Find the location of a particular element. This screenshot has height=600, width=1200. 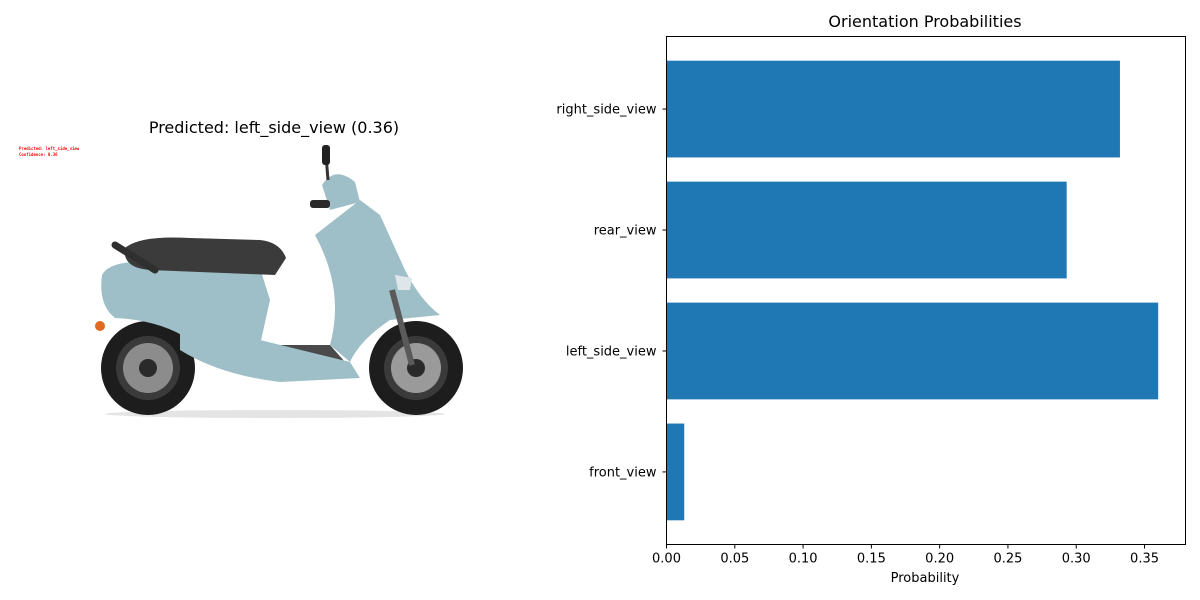

front-wheel is located at coordinates (416, 368).